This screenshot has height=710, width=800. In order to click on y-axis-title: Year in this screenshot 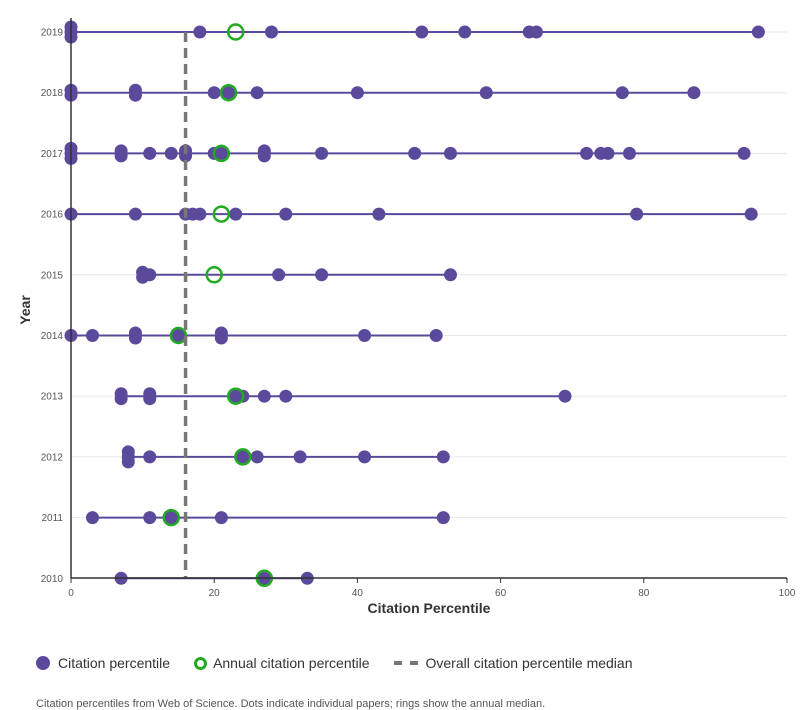, I will do `click(25, 310)`.